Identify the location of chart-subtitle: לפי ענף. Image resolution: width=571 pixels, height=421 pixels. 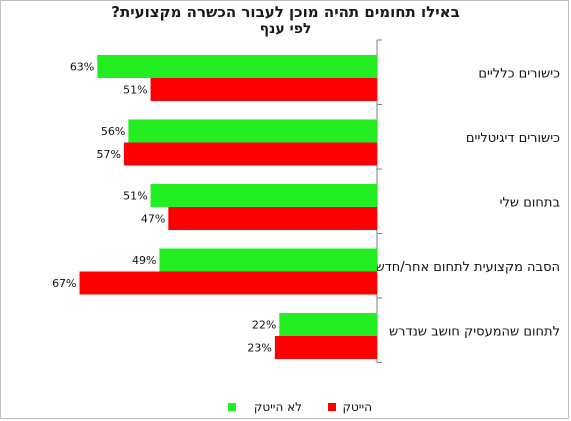
(285, 29).